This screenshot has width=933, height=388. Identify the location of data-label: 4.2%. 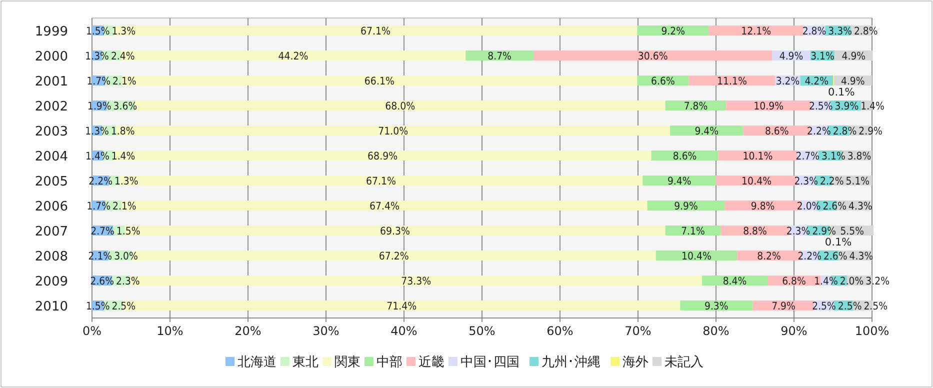
(818, 82).